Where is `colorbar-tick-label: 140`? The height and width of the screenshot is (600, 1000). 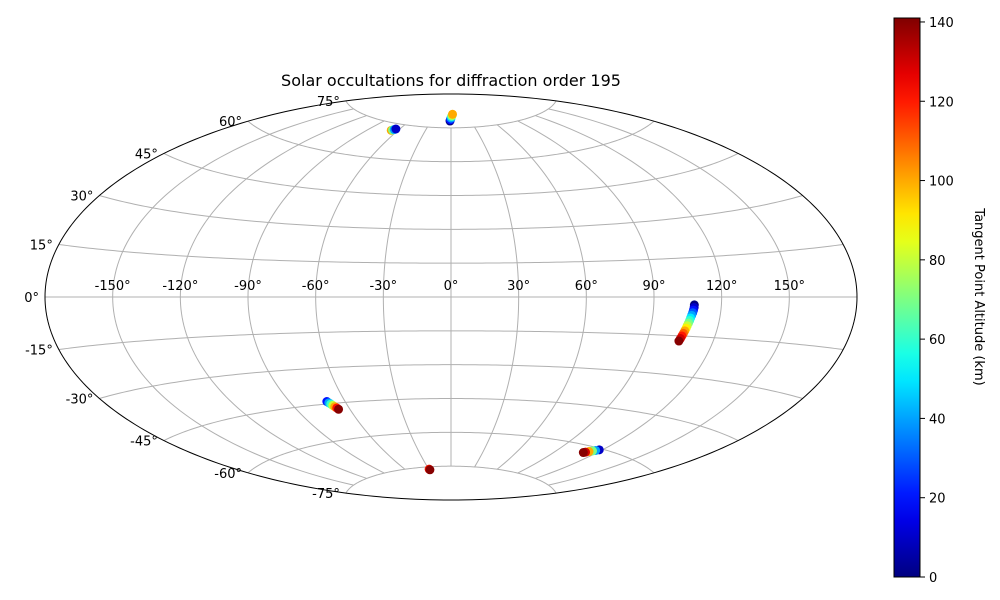
colorbar-tick-label: 140 is located at coordinates (941, 23).